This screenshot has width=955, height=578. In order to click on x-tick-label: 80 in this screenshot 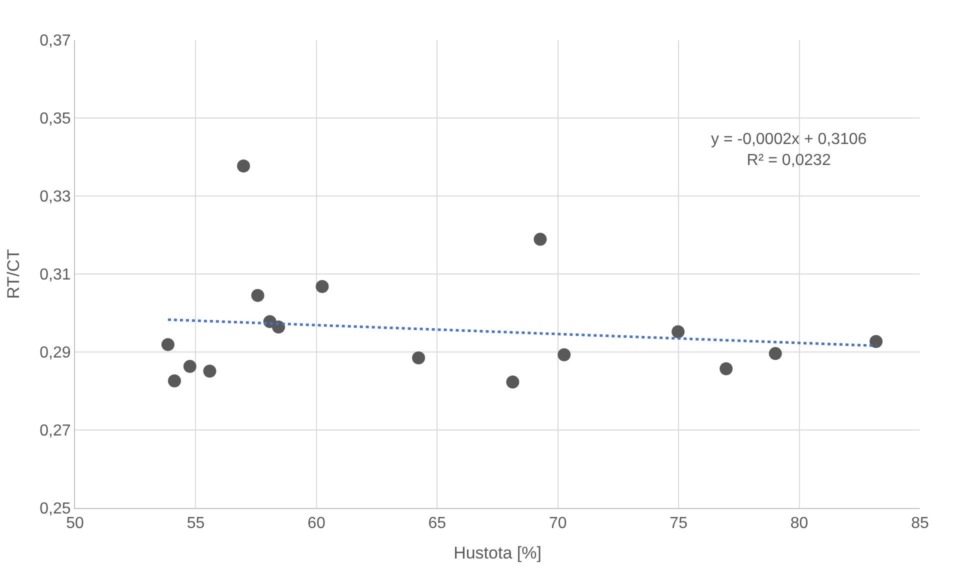, I will do `click(799, 523)`.